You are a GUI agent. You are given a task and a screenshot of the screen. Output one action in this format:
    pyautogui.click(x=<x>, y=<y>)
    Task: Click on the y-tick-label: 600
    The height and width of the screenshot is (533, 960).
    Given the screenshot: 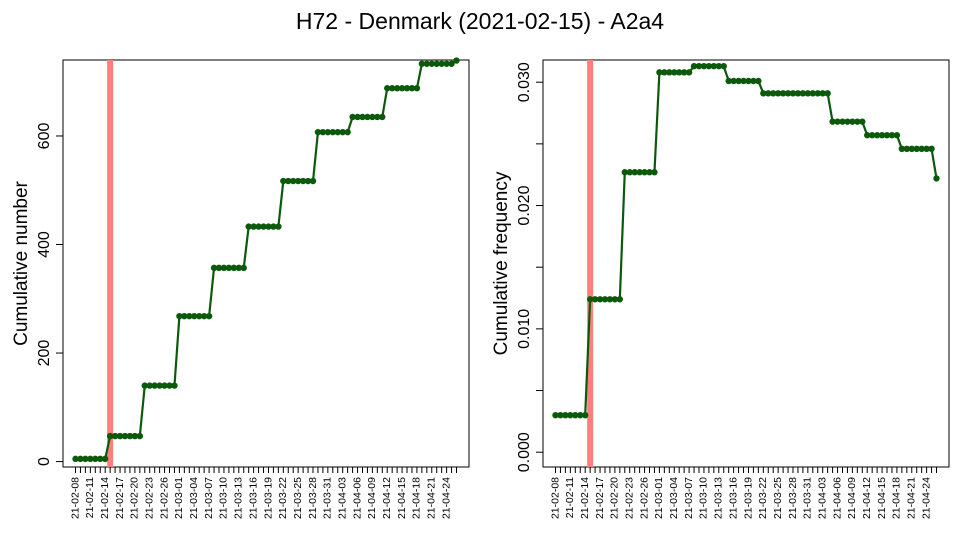 What is the action you would take?
    pyautogui.click(x=44, y=136)
    